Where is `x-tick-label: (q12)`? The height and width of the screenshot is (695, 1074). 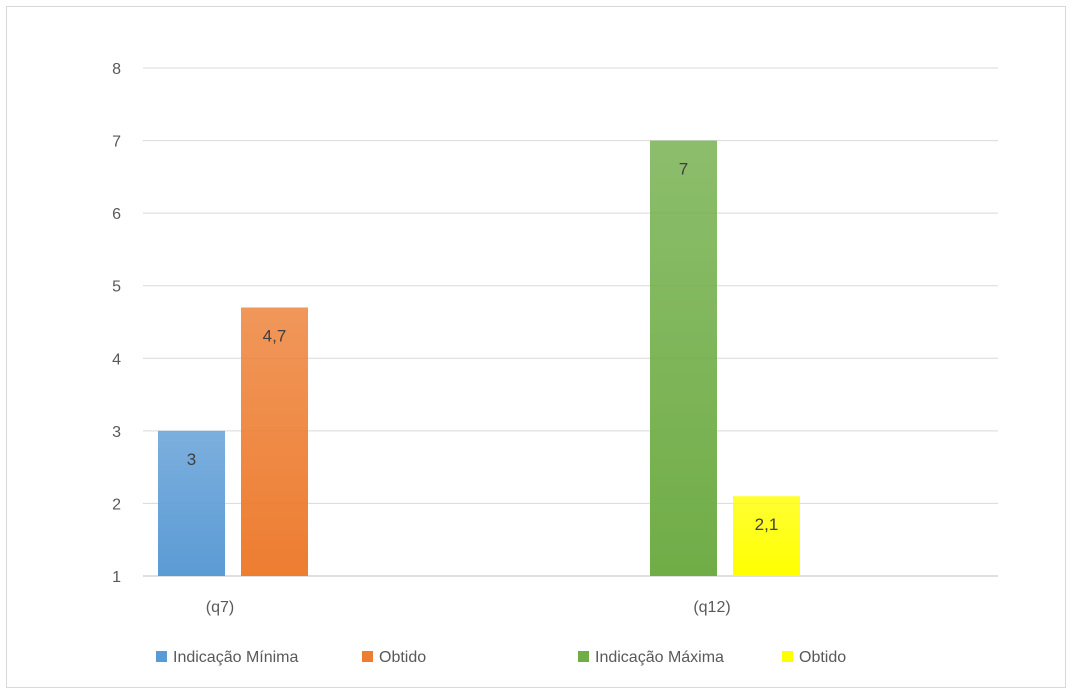
x-tick-label: (q12) is located at coordinates (711, 607).